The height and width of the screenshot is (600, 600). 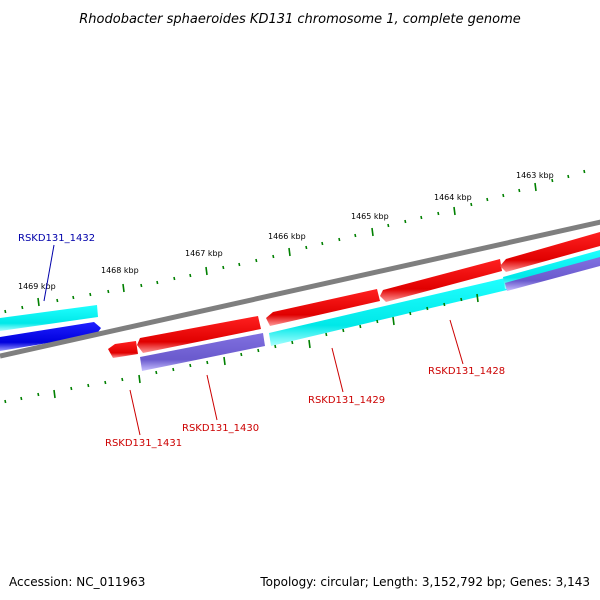 I want to click on scale-label-1469: 1469 kbp, so click(x=37, y=286).